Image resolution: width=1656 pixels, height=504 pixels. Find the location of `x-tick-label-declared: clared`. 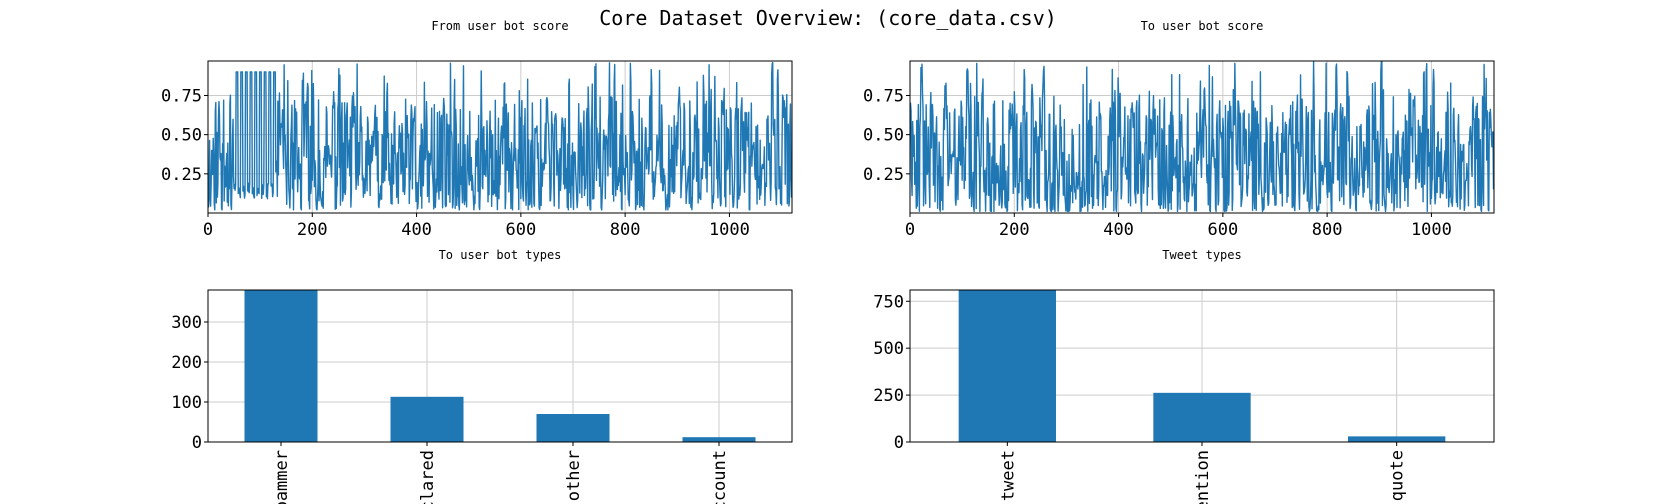

x-tick-label-declared: clared is located at coordinates (428, 477).